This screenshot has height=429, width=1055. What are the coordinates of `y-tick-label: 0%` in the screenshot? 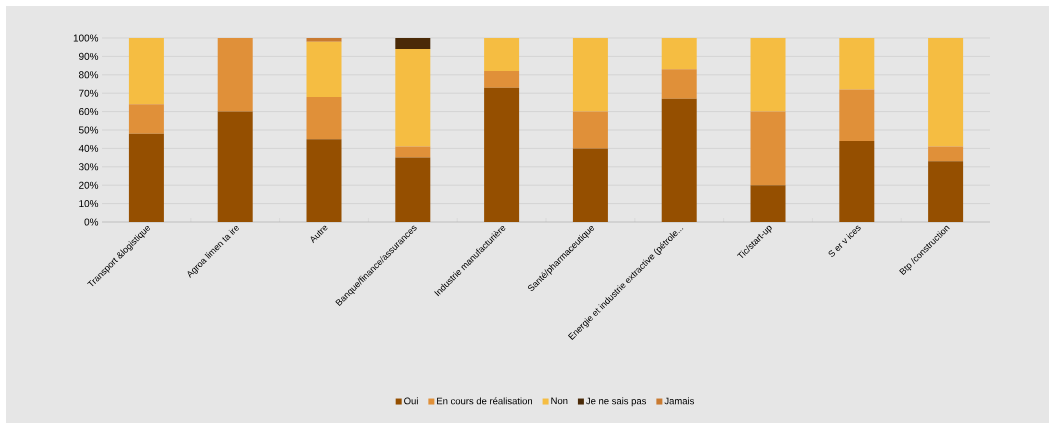 It's located at (91, 222).